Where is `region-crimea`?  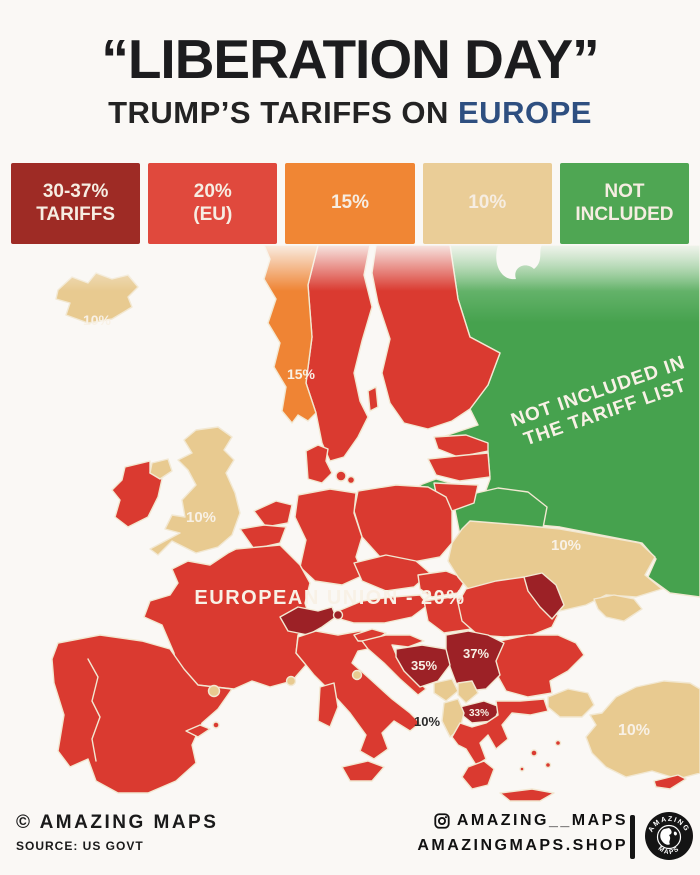 region-crimea is located at coordinates (618, 608).